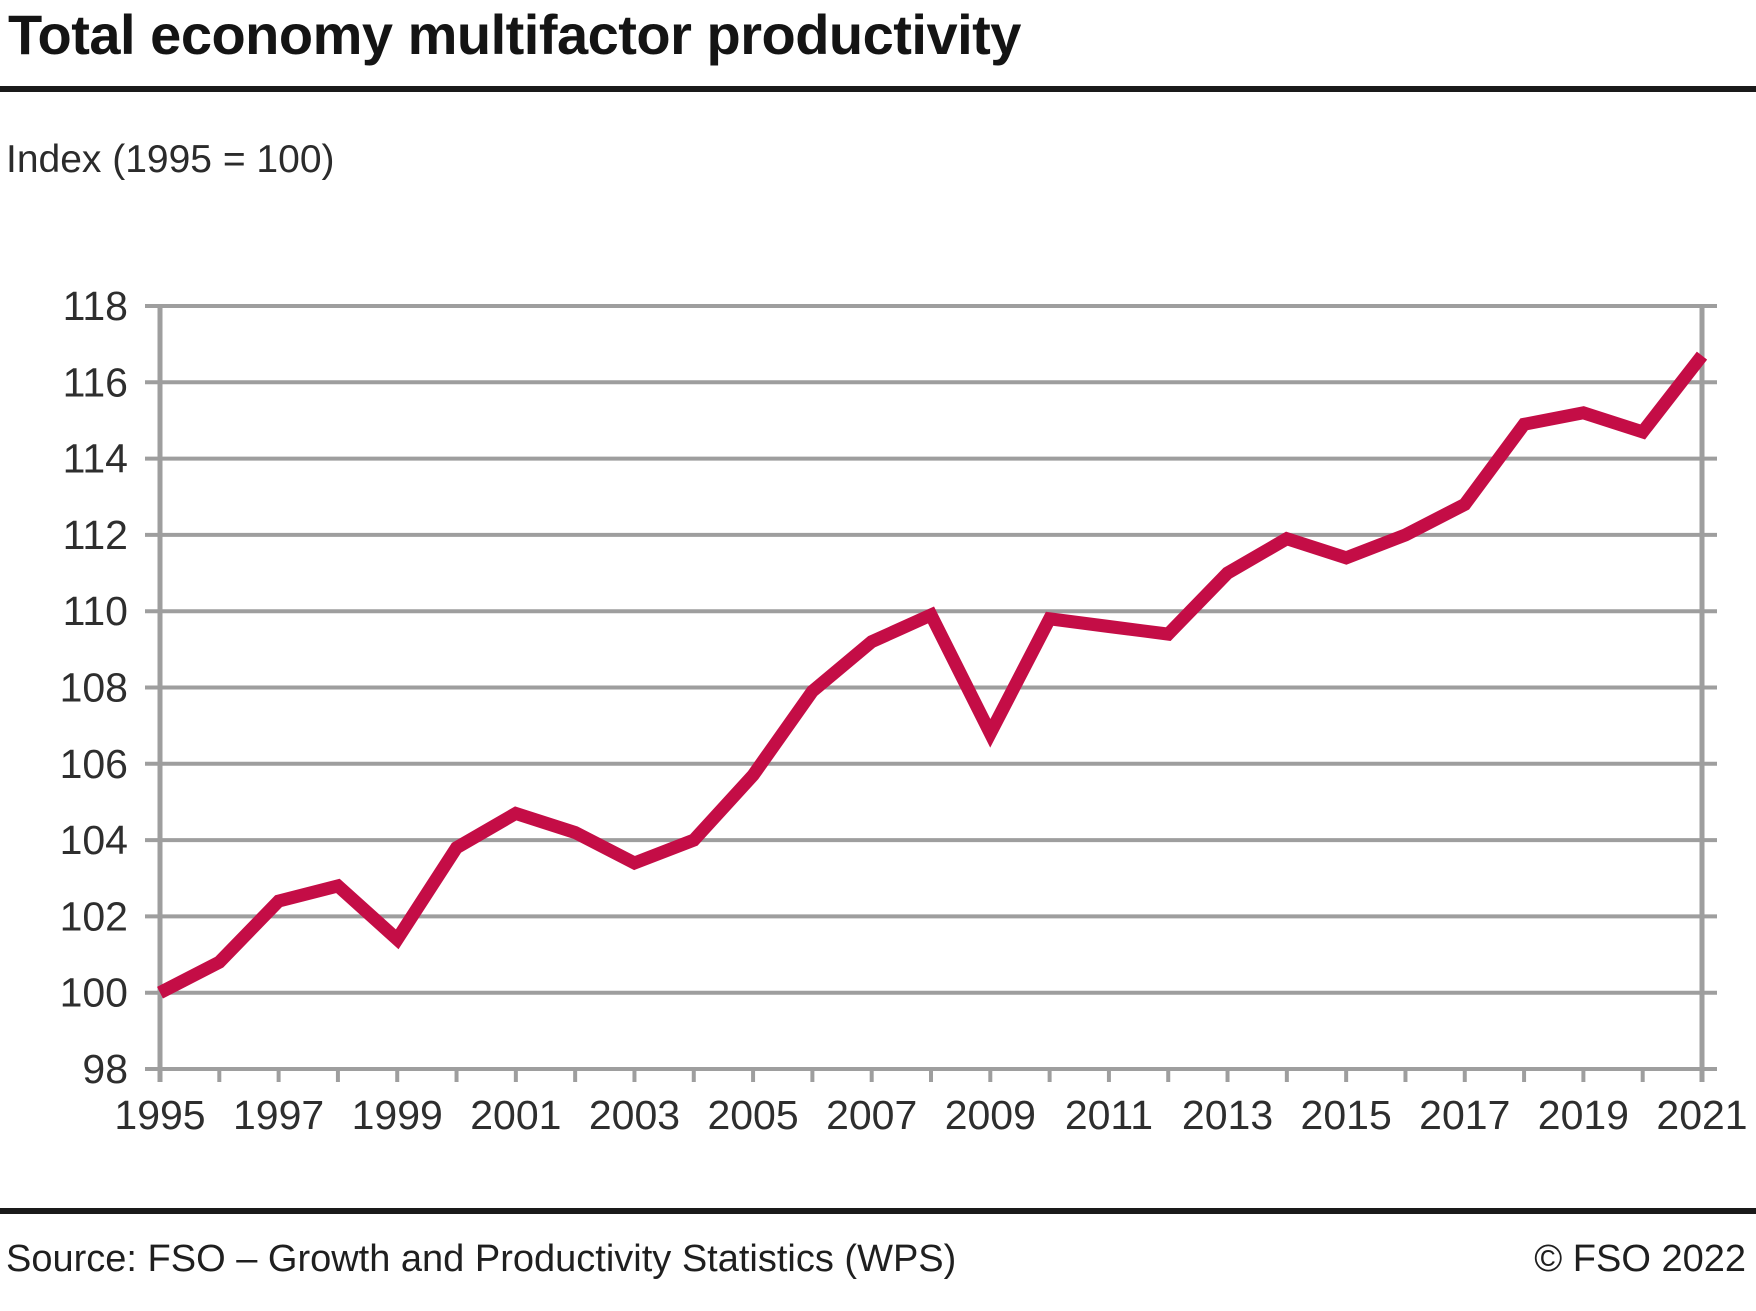 Image resolution: width=1756 pixels, height=1311 pixels. What do you see at coordinates (1227, 1115) in the screenshot?
I see `x-tick-label-2013: 2013` at bounding box center [1227, 1115].